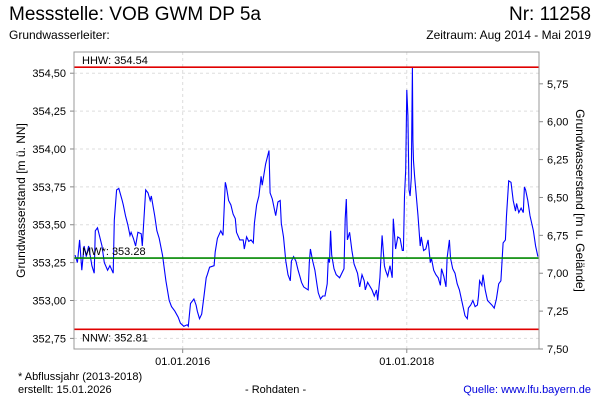 Image resolution: width=600 pixels, height=400 pixels. I want to click on reference-label-hhw: HHW: 354.54, so click(115, 61).